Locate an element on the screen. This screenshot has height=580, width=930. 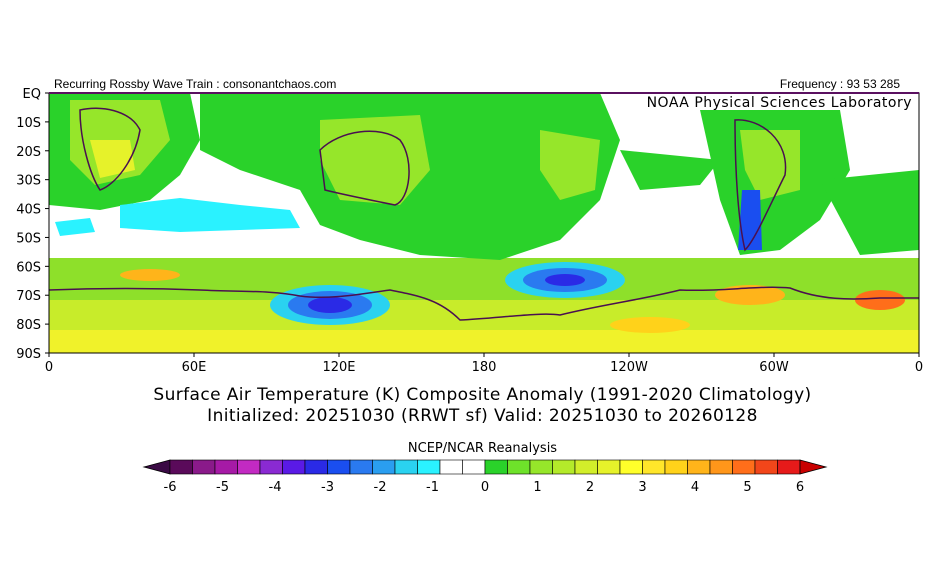
lat-tick-label: 40S is located at coordinates (28, 210).